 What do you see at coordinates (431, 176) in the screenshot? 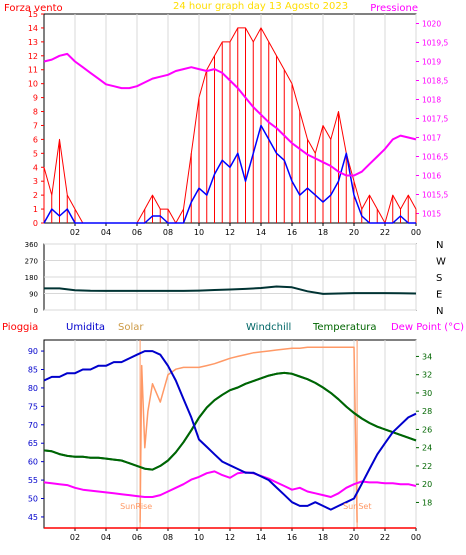
I see `pressure-tick-label: 1016` at bounding box center [431, 176].